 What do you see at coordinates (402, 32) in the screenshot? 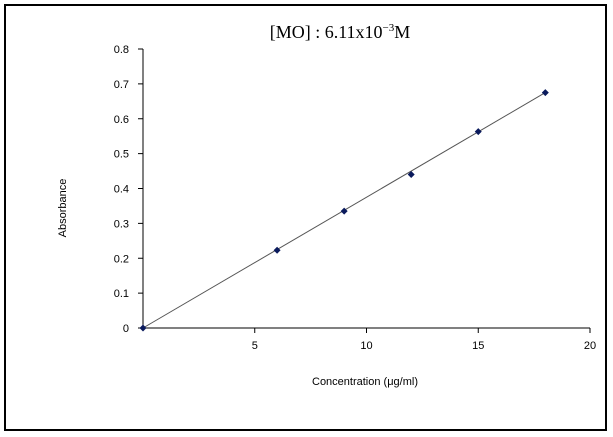
I see `chart-title-unit: M` at bounding box center [402, 32].